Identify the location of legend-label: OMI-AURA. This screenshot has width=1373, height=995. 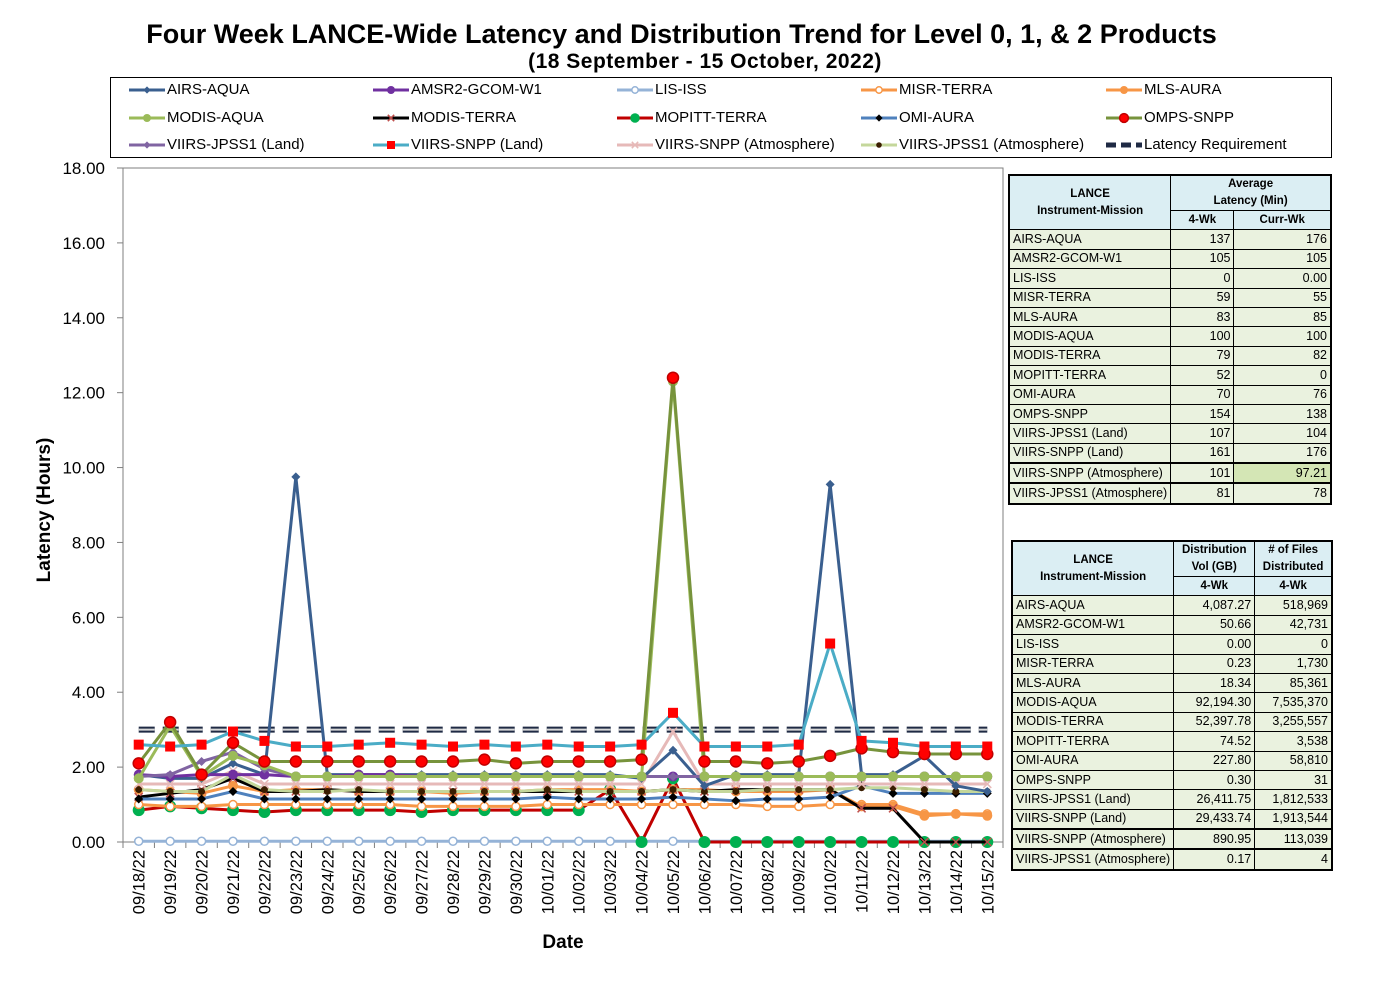
(936, 117).